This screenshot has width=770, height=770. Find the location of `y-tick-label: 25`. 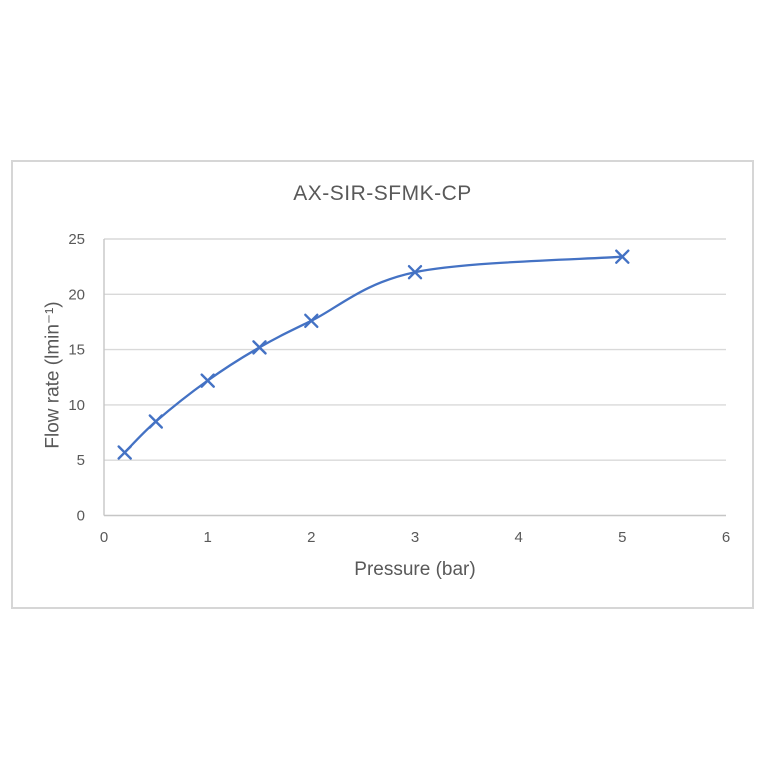

y-tick-label: 25 is located at coordinates (76, 239).